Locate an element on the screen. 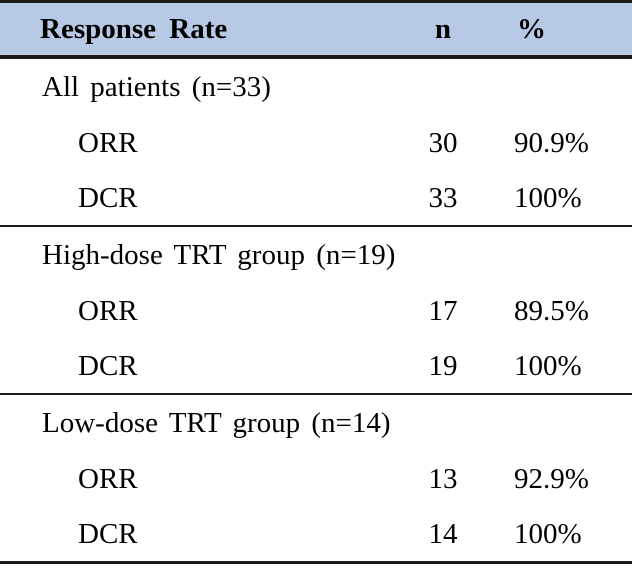  column-header-percent: % is located at coordinates (531, 28).